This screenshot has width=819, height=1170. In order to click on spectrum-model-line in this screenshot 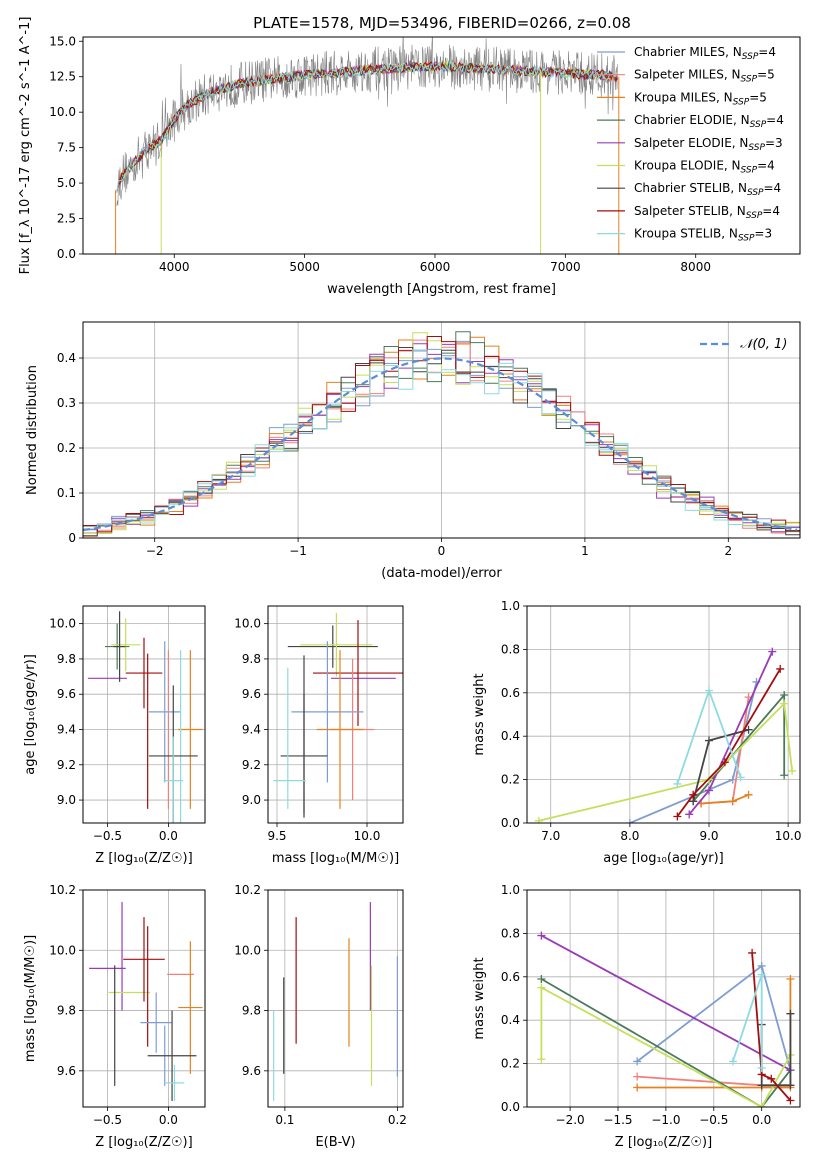, I will do `click(367, 126)`.